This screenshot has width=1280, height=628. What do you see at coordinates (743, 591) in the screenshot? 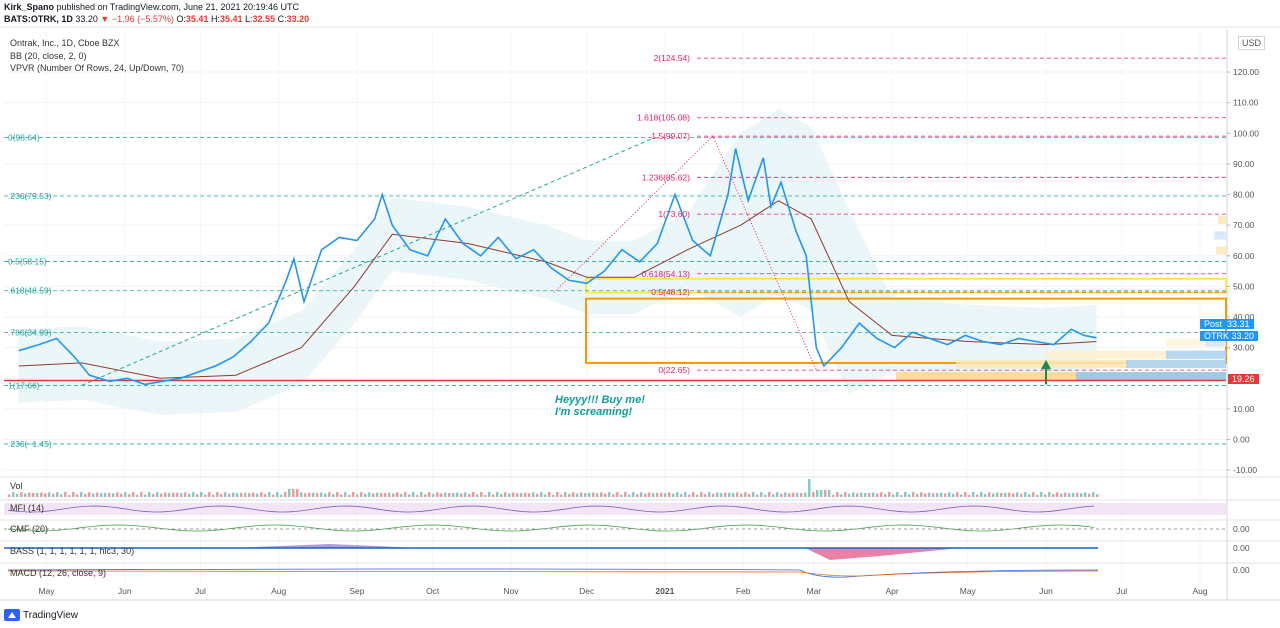
I see `x-tick-label: Feb` at bounding box center [743, 591].